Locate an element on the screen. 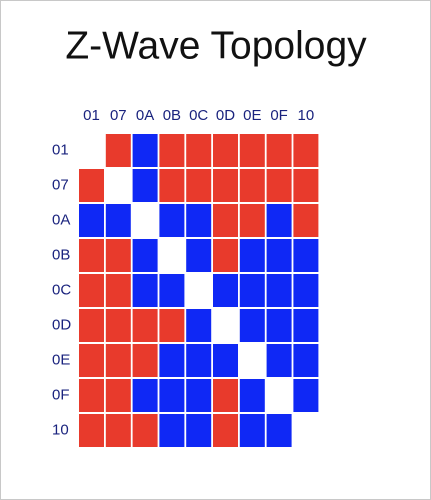 Image resolution: width=431 pixels, height=500 pixels. row-label: 0F is located at coordinates (61, 394).